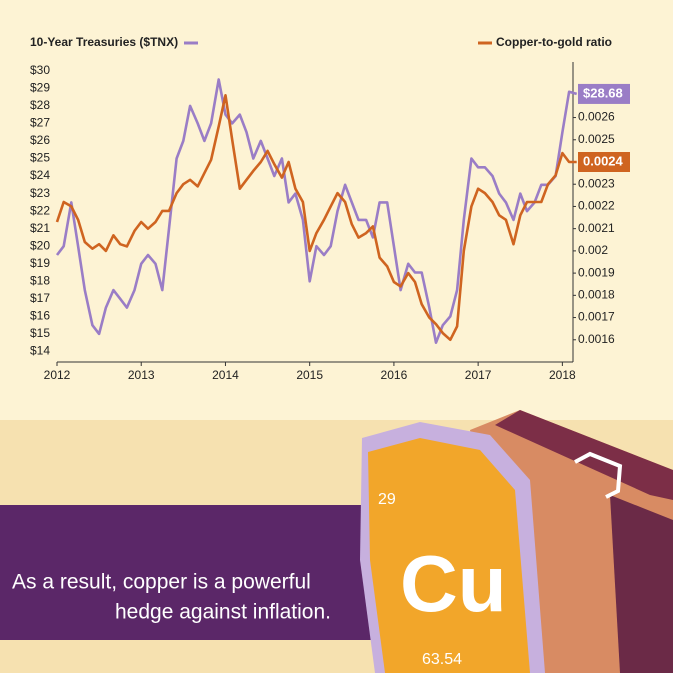  I want to click on y2-tick-label: 0.002, so click(593, 250).